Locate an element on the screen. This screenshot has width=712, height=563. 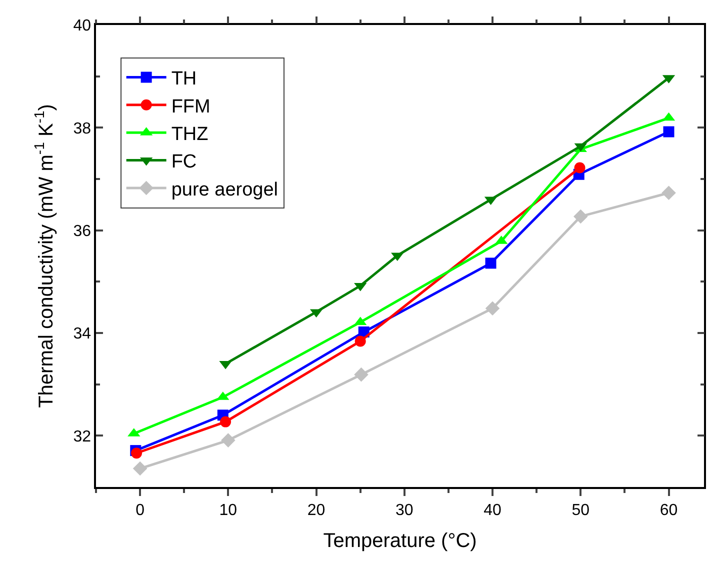
legend-label: FC is located at coordinates (184, 162).